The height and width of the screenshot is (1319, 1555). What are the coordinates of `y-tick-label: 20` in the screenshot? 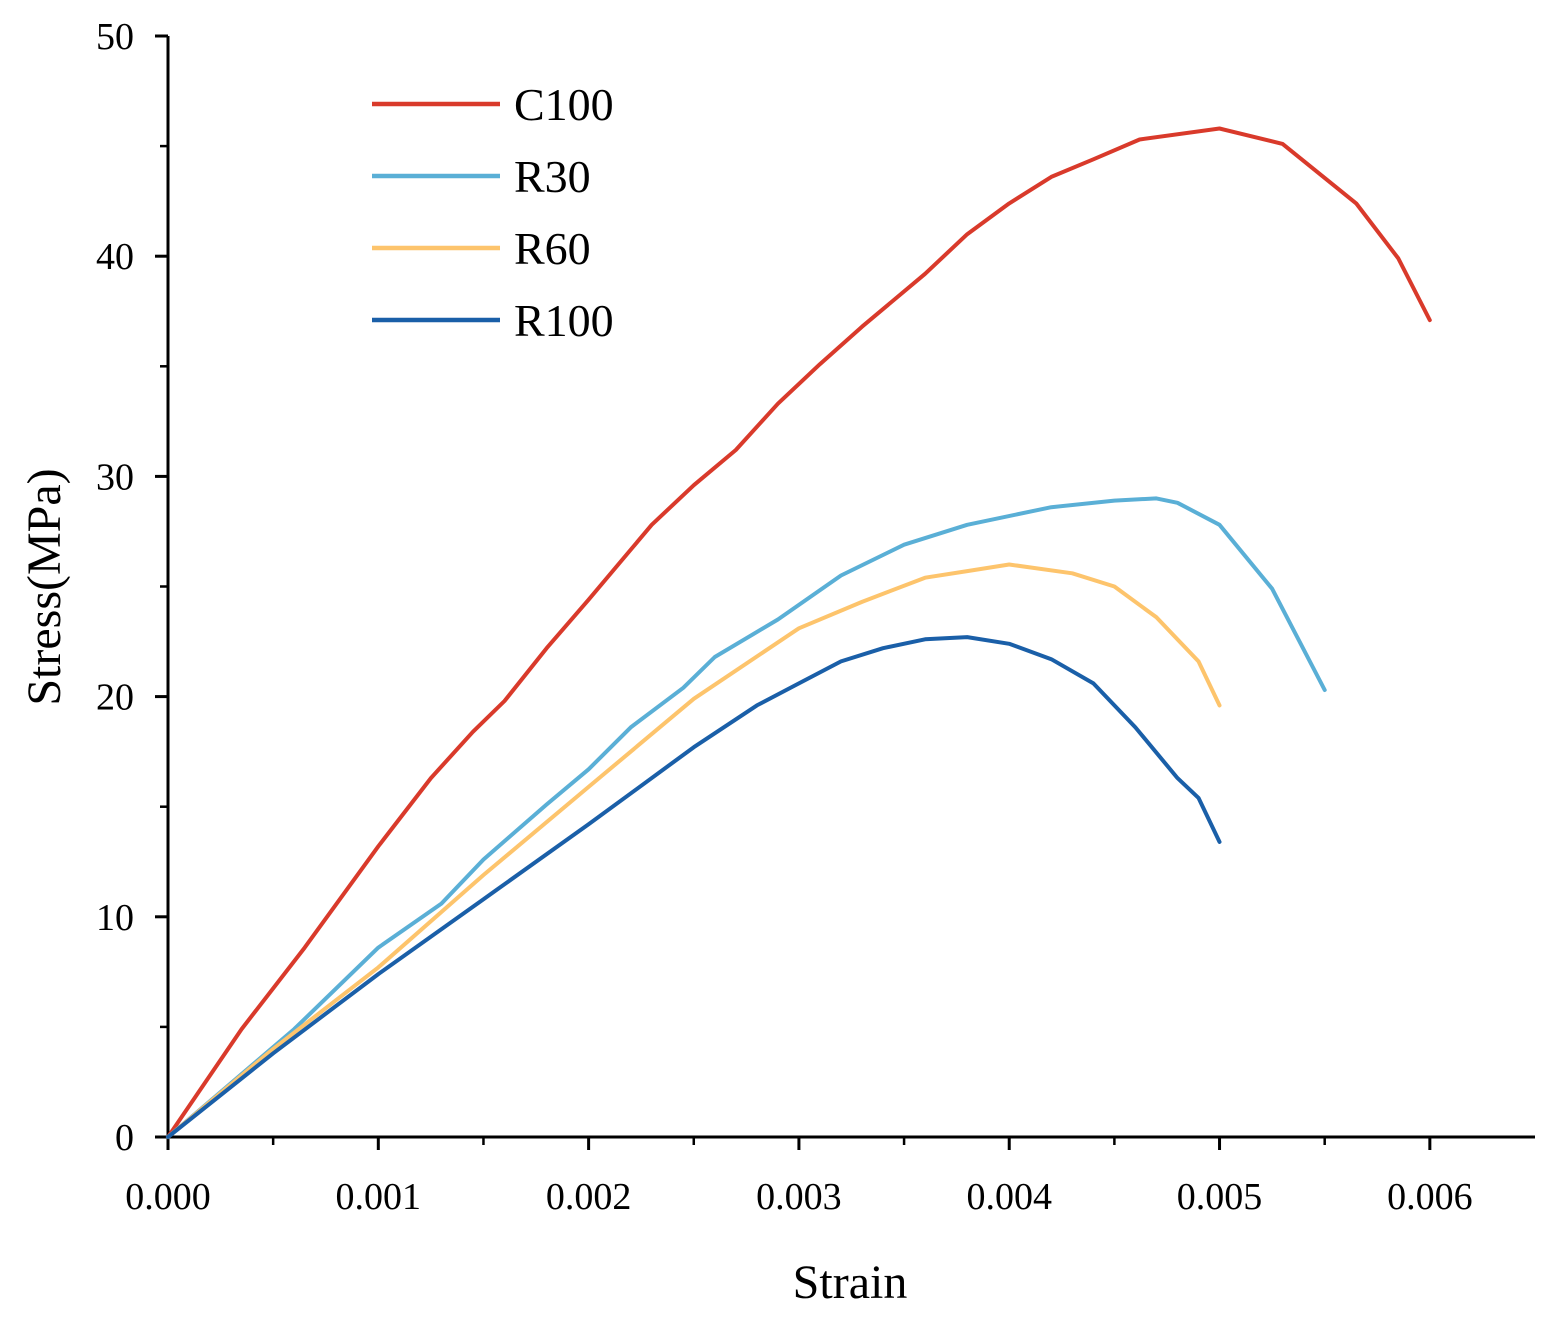 It's located at (115, 698).